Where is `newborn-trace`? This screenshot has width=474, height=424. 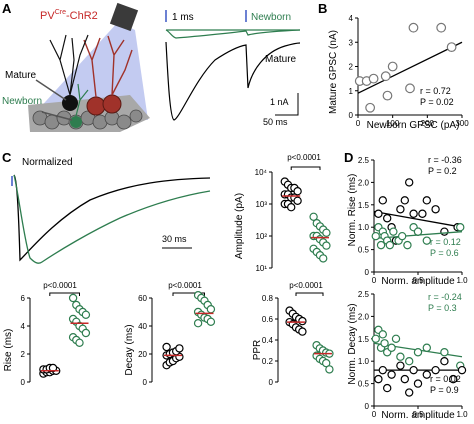
newborn-trace is located at coordinates (233, 34).